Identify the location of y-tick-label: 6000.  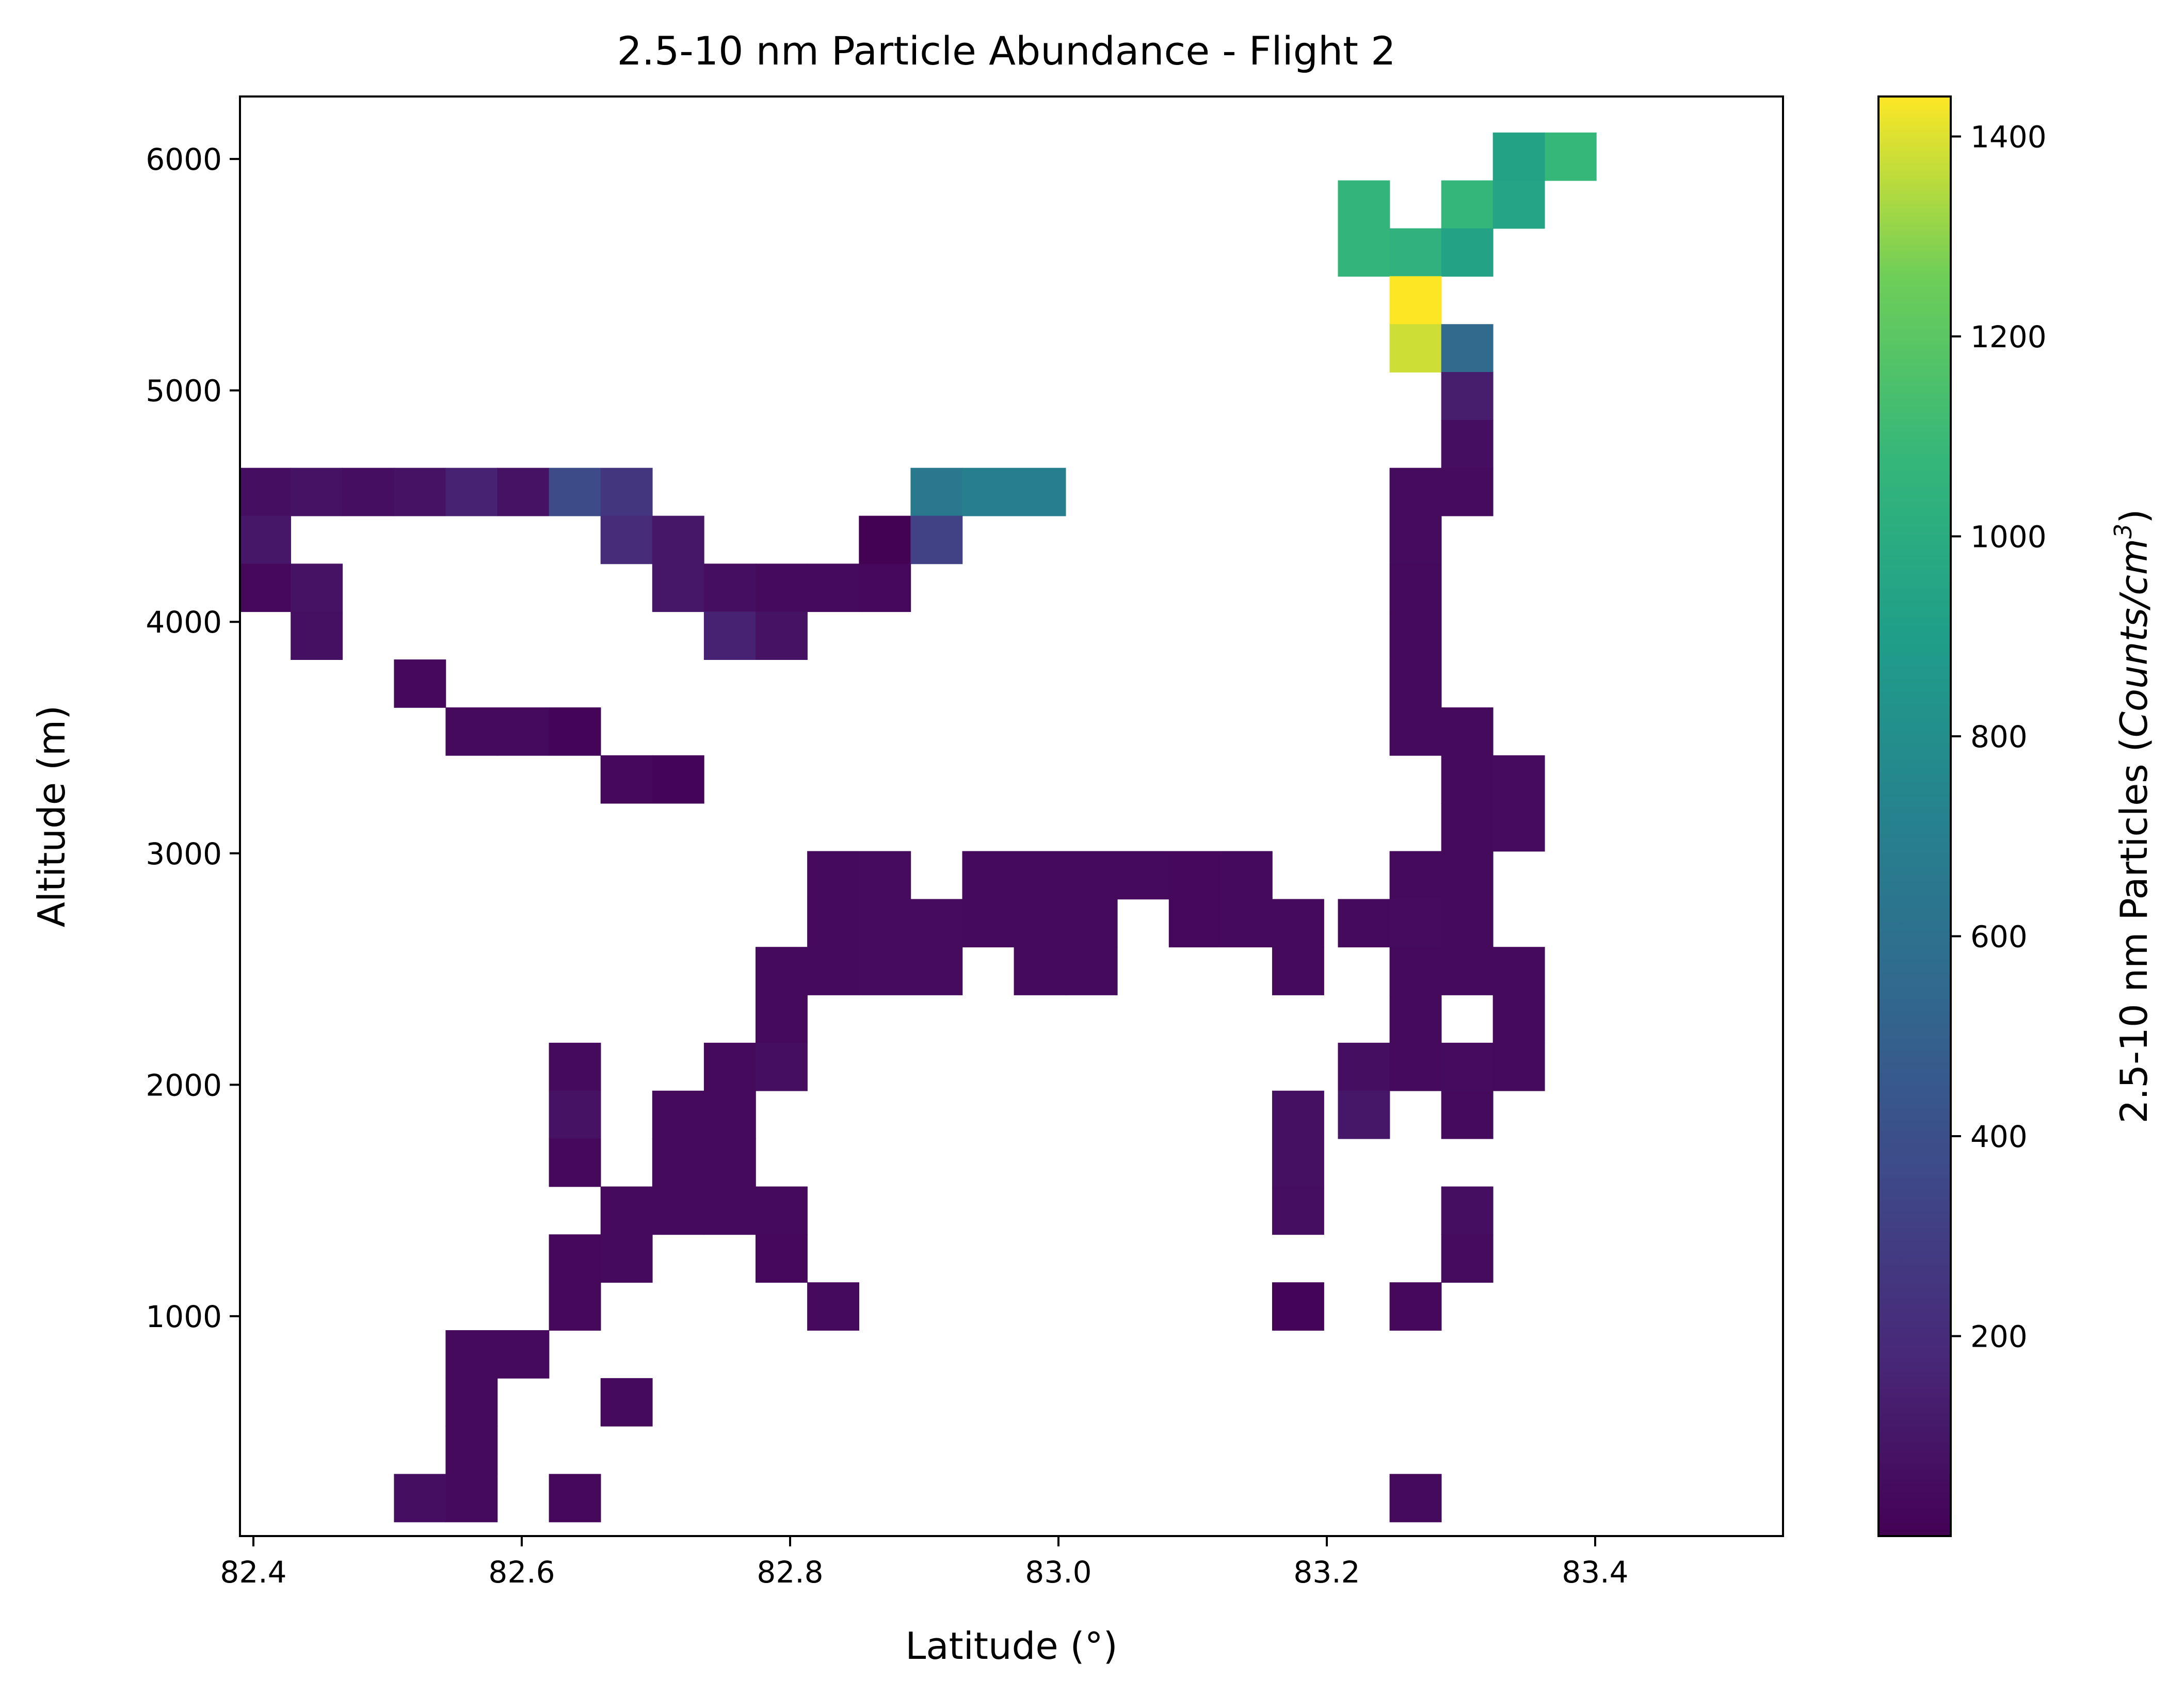
(184, 160).